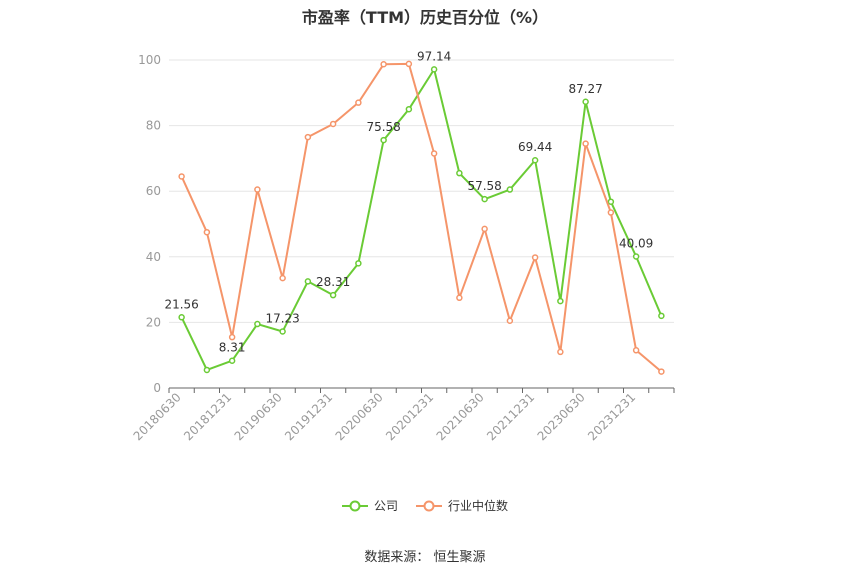 The image size is (850, 574). I want to click on x-tick-label: 20181231, so click(207, 416).